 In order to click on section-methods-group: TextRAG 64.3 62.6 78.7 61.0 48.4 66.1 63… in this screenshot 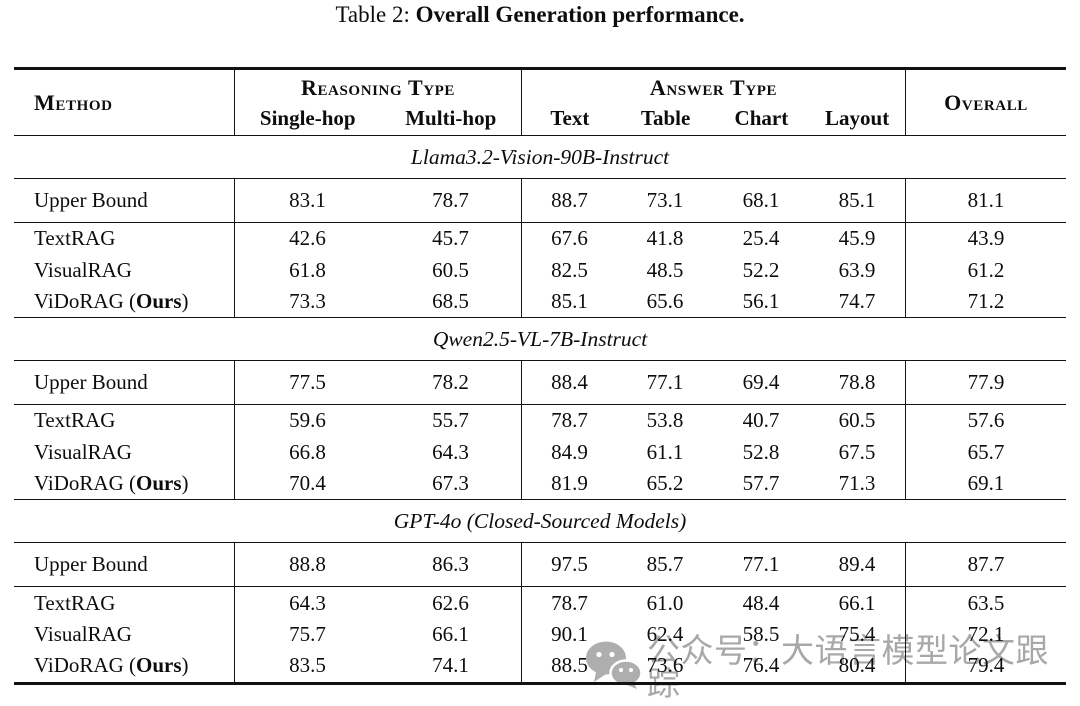, I will do `click(540, 634)`.